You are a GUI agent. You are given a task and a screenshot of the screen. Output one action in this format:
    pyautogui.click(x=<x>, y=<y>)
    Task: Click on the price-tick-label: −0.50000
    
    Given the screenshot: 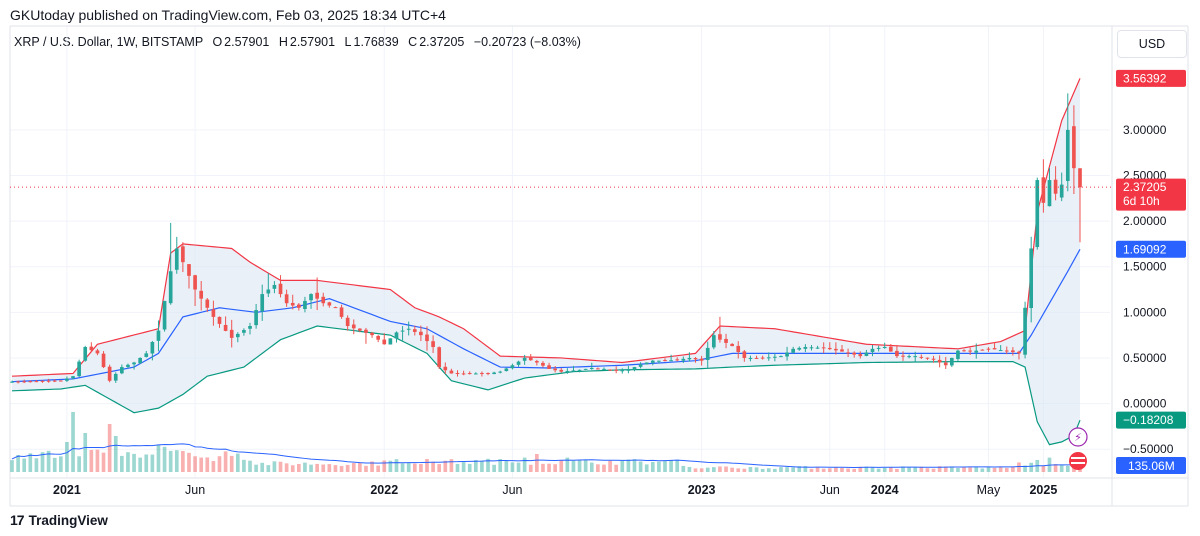 What is the action you would take?
    pyautogui.click(x=1148, y=449)
    